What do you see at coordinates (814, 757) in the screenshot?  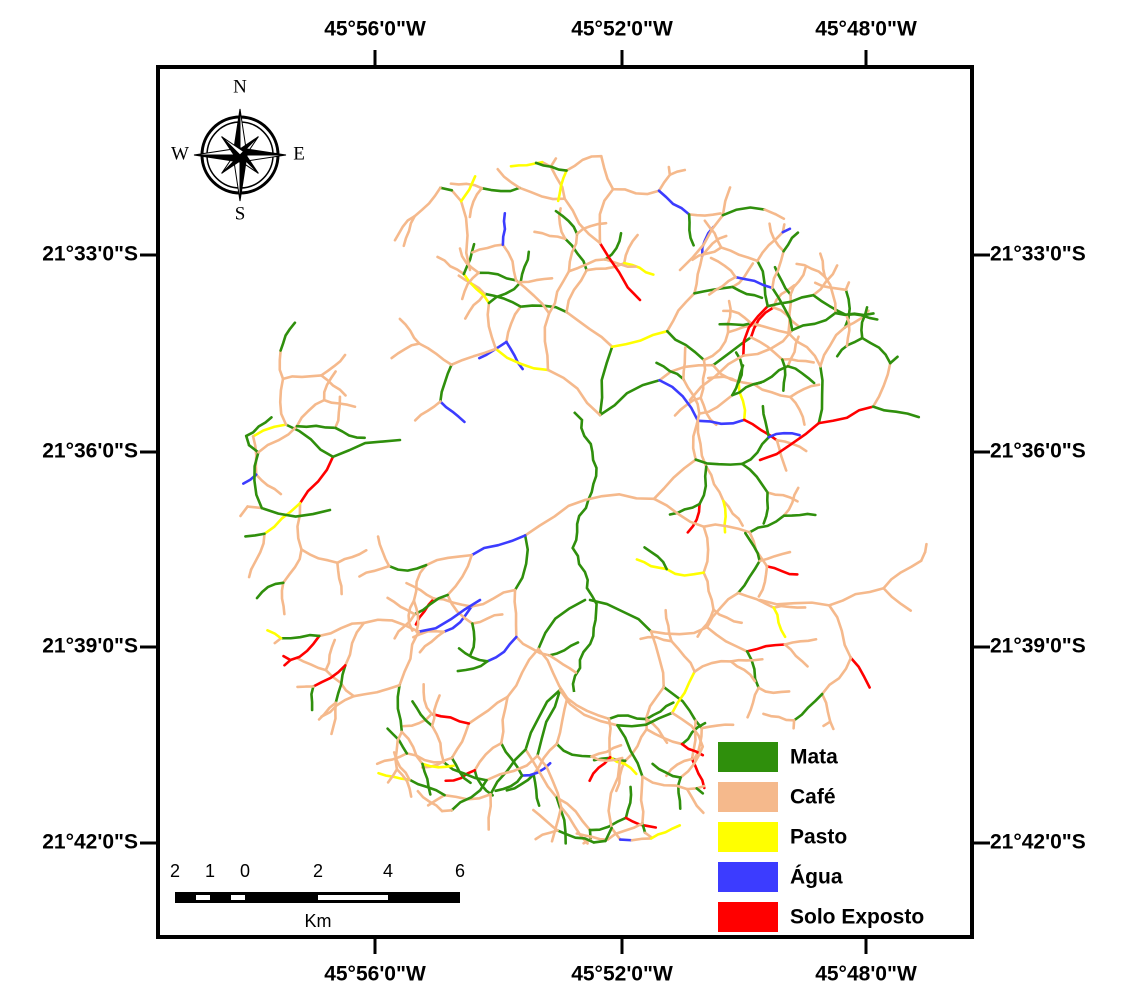 I see `legend-label: Mata` at bounding box center [814, 757].